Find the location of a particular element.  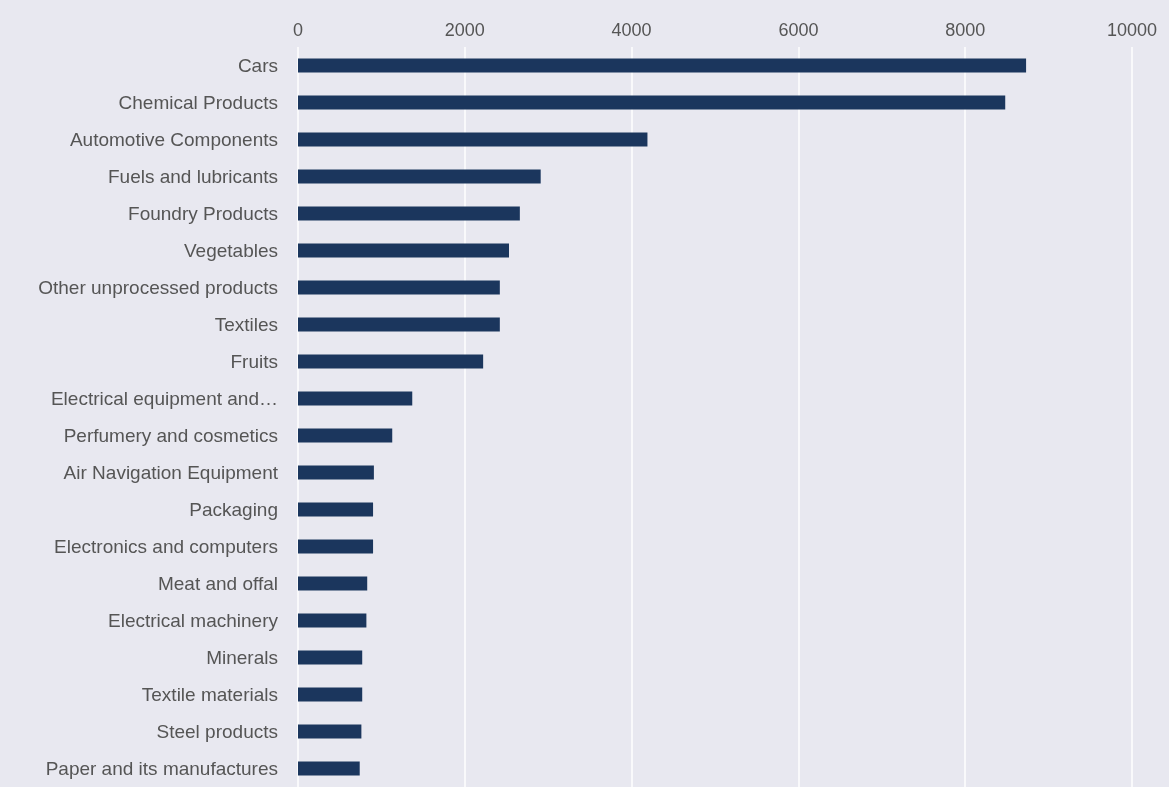

y-tick-label: Automotive Components is located at coordinates (173, 139).